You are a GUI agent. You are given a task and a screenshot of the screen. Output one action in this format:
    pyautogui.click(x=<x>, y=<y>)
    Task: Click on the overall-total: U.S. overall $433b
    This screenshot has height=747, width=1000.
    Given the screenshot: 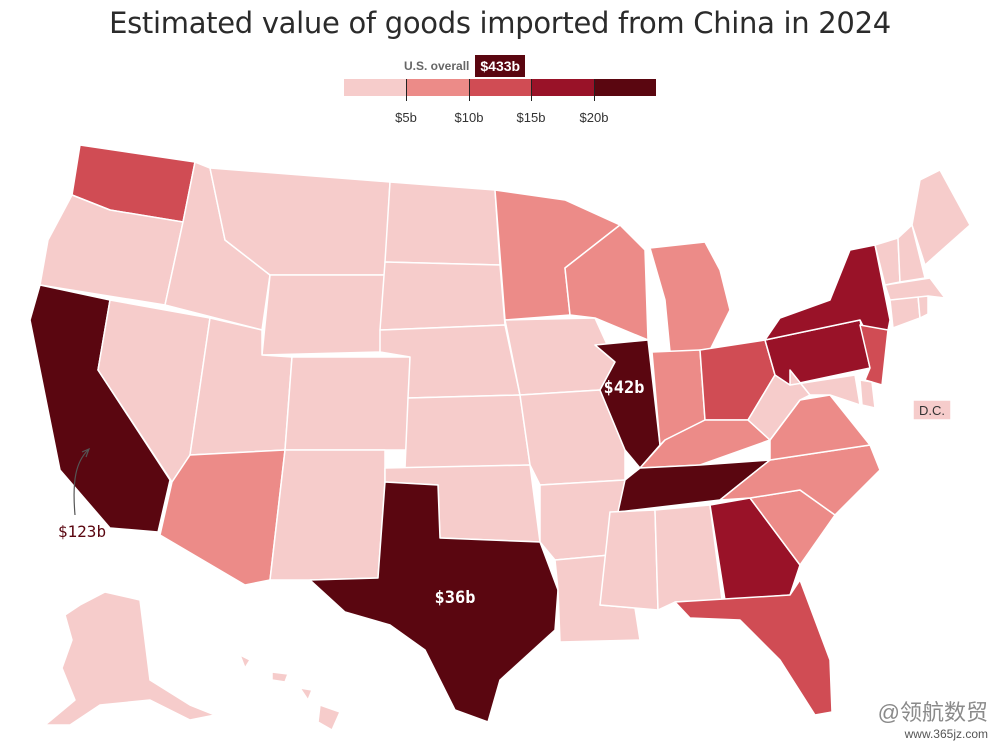 What is the action you would take?
    pyautogui.click(x=465, y=66)
    